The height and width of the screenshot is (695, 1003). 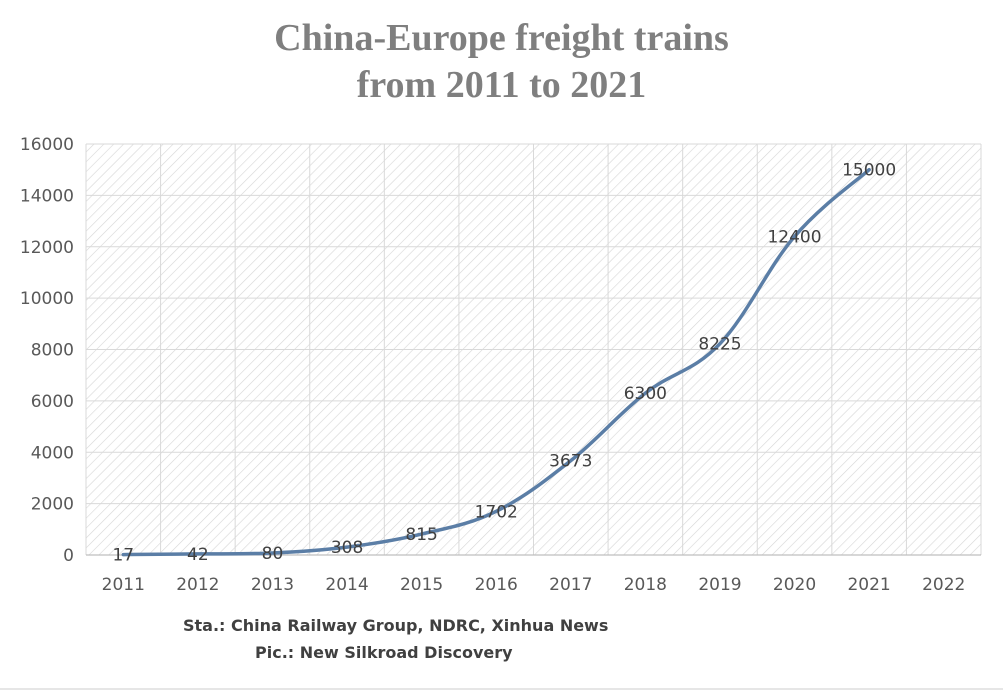 What do you see at coordinates (794, 237) in the screenshot?
I see `data-label: 12400` at bounding box center [794, 237].